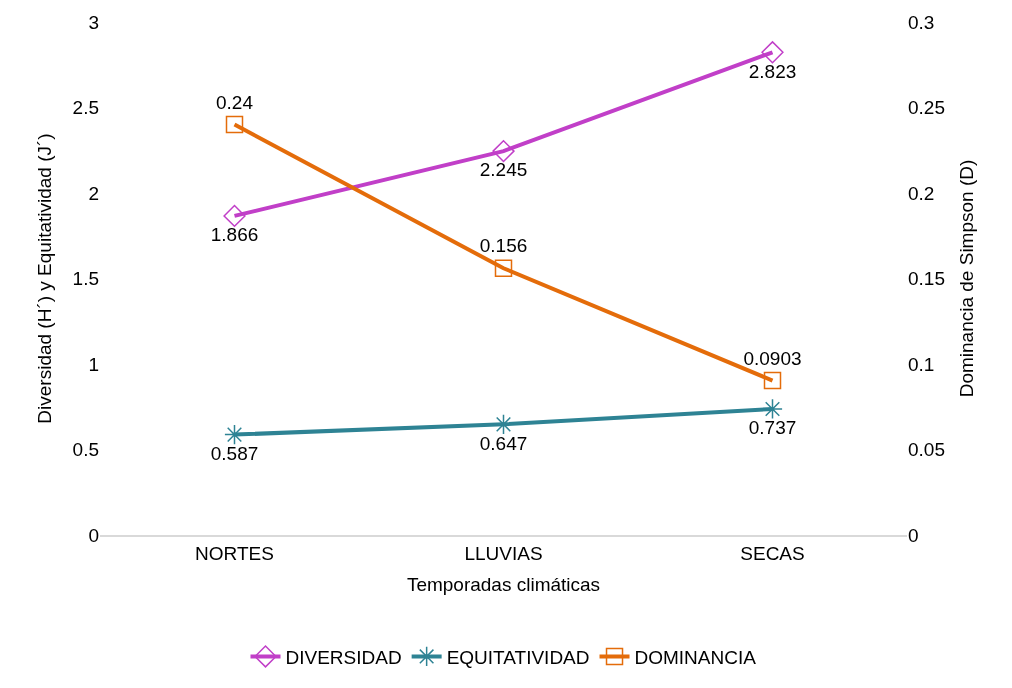  What do you see at coordinates (966, 278) in the screenshot?
I see `y2-axis-title: Dominancia de Simpson (D)` at bounding box center [966, 278].